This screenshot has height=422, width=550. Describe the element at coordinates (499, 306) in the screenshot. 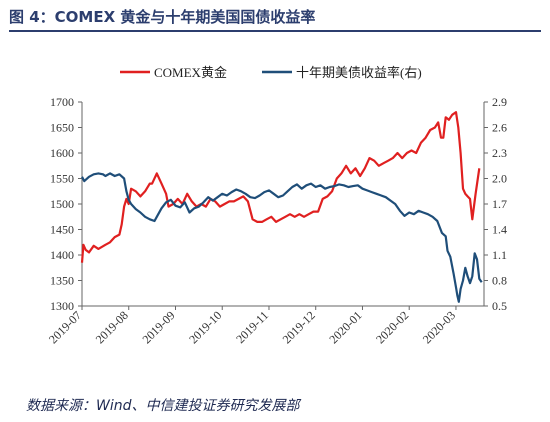

I see `right-tick-label: 0.5` at that location.